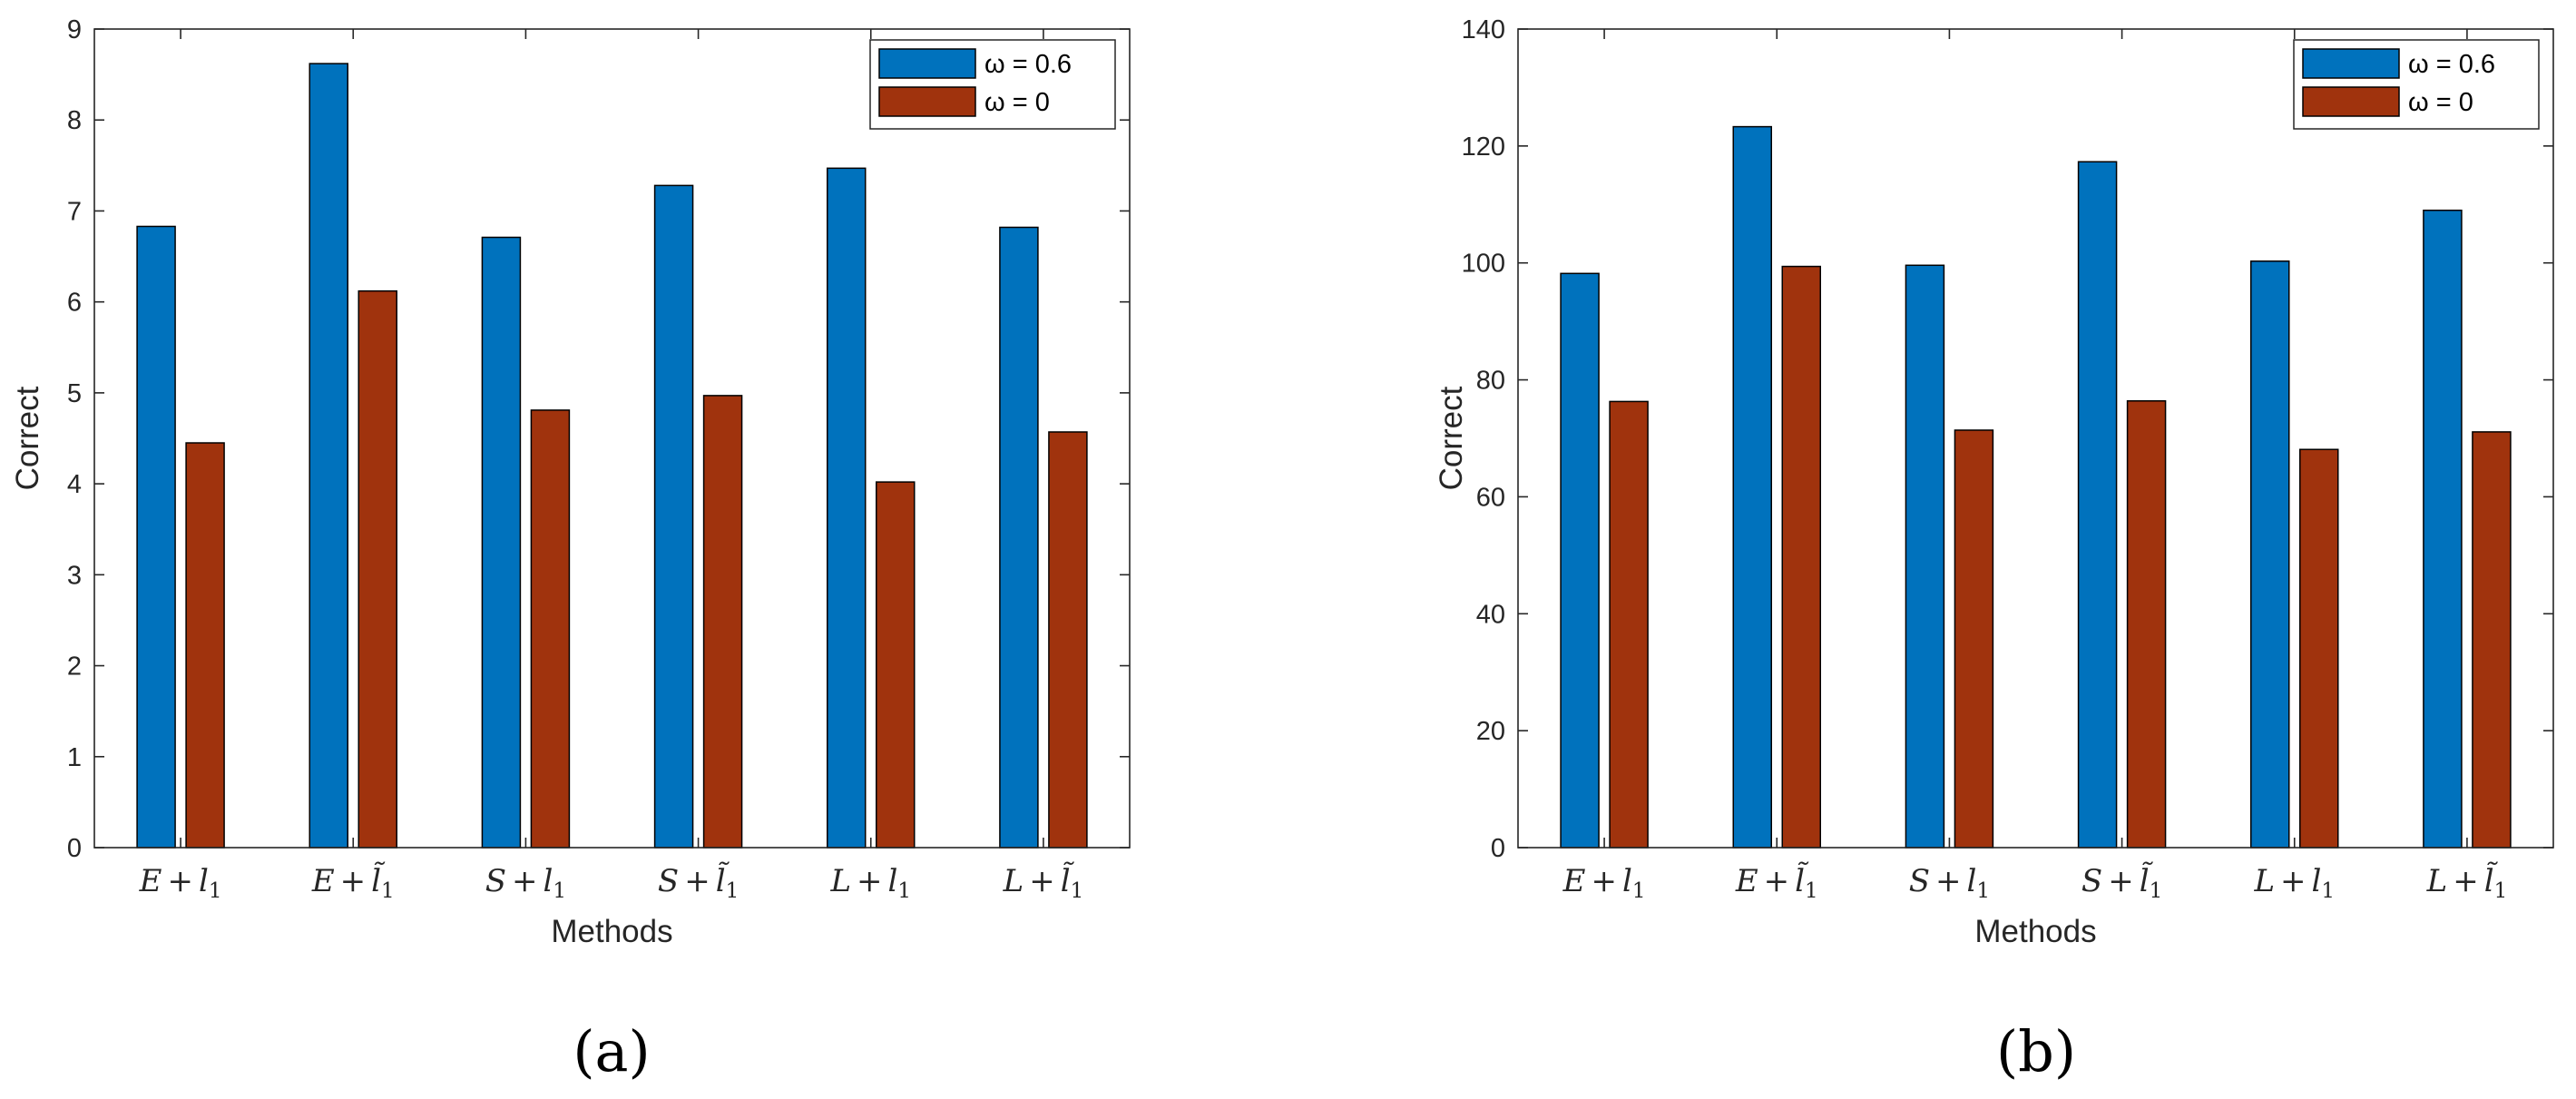  What do you see at coordinates (1490, 614) in the screenshot?
I see `y-tick-label: 40` at bounding box center [1490, 614].